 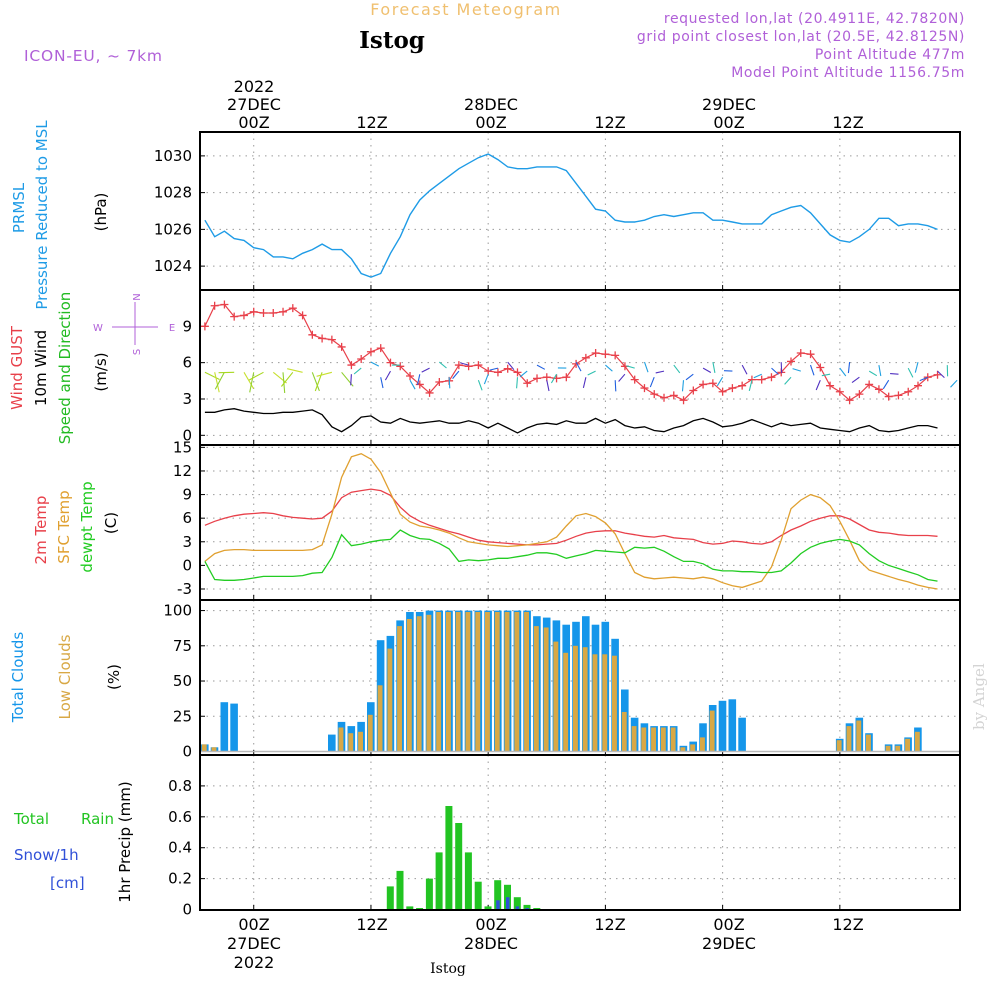 I want to click on snow-label: Snow/1h, so click(x=46, y=855).